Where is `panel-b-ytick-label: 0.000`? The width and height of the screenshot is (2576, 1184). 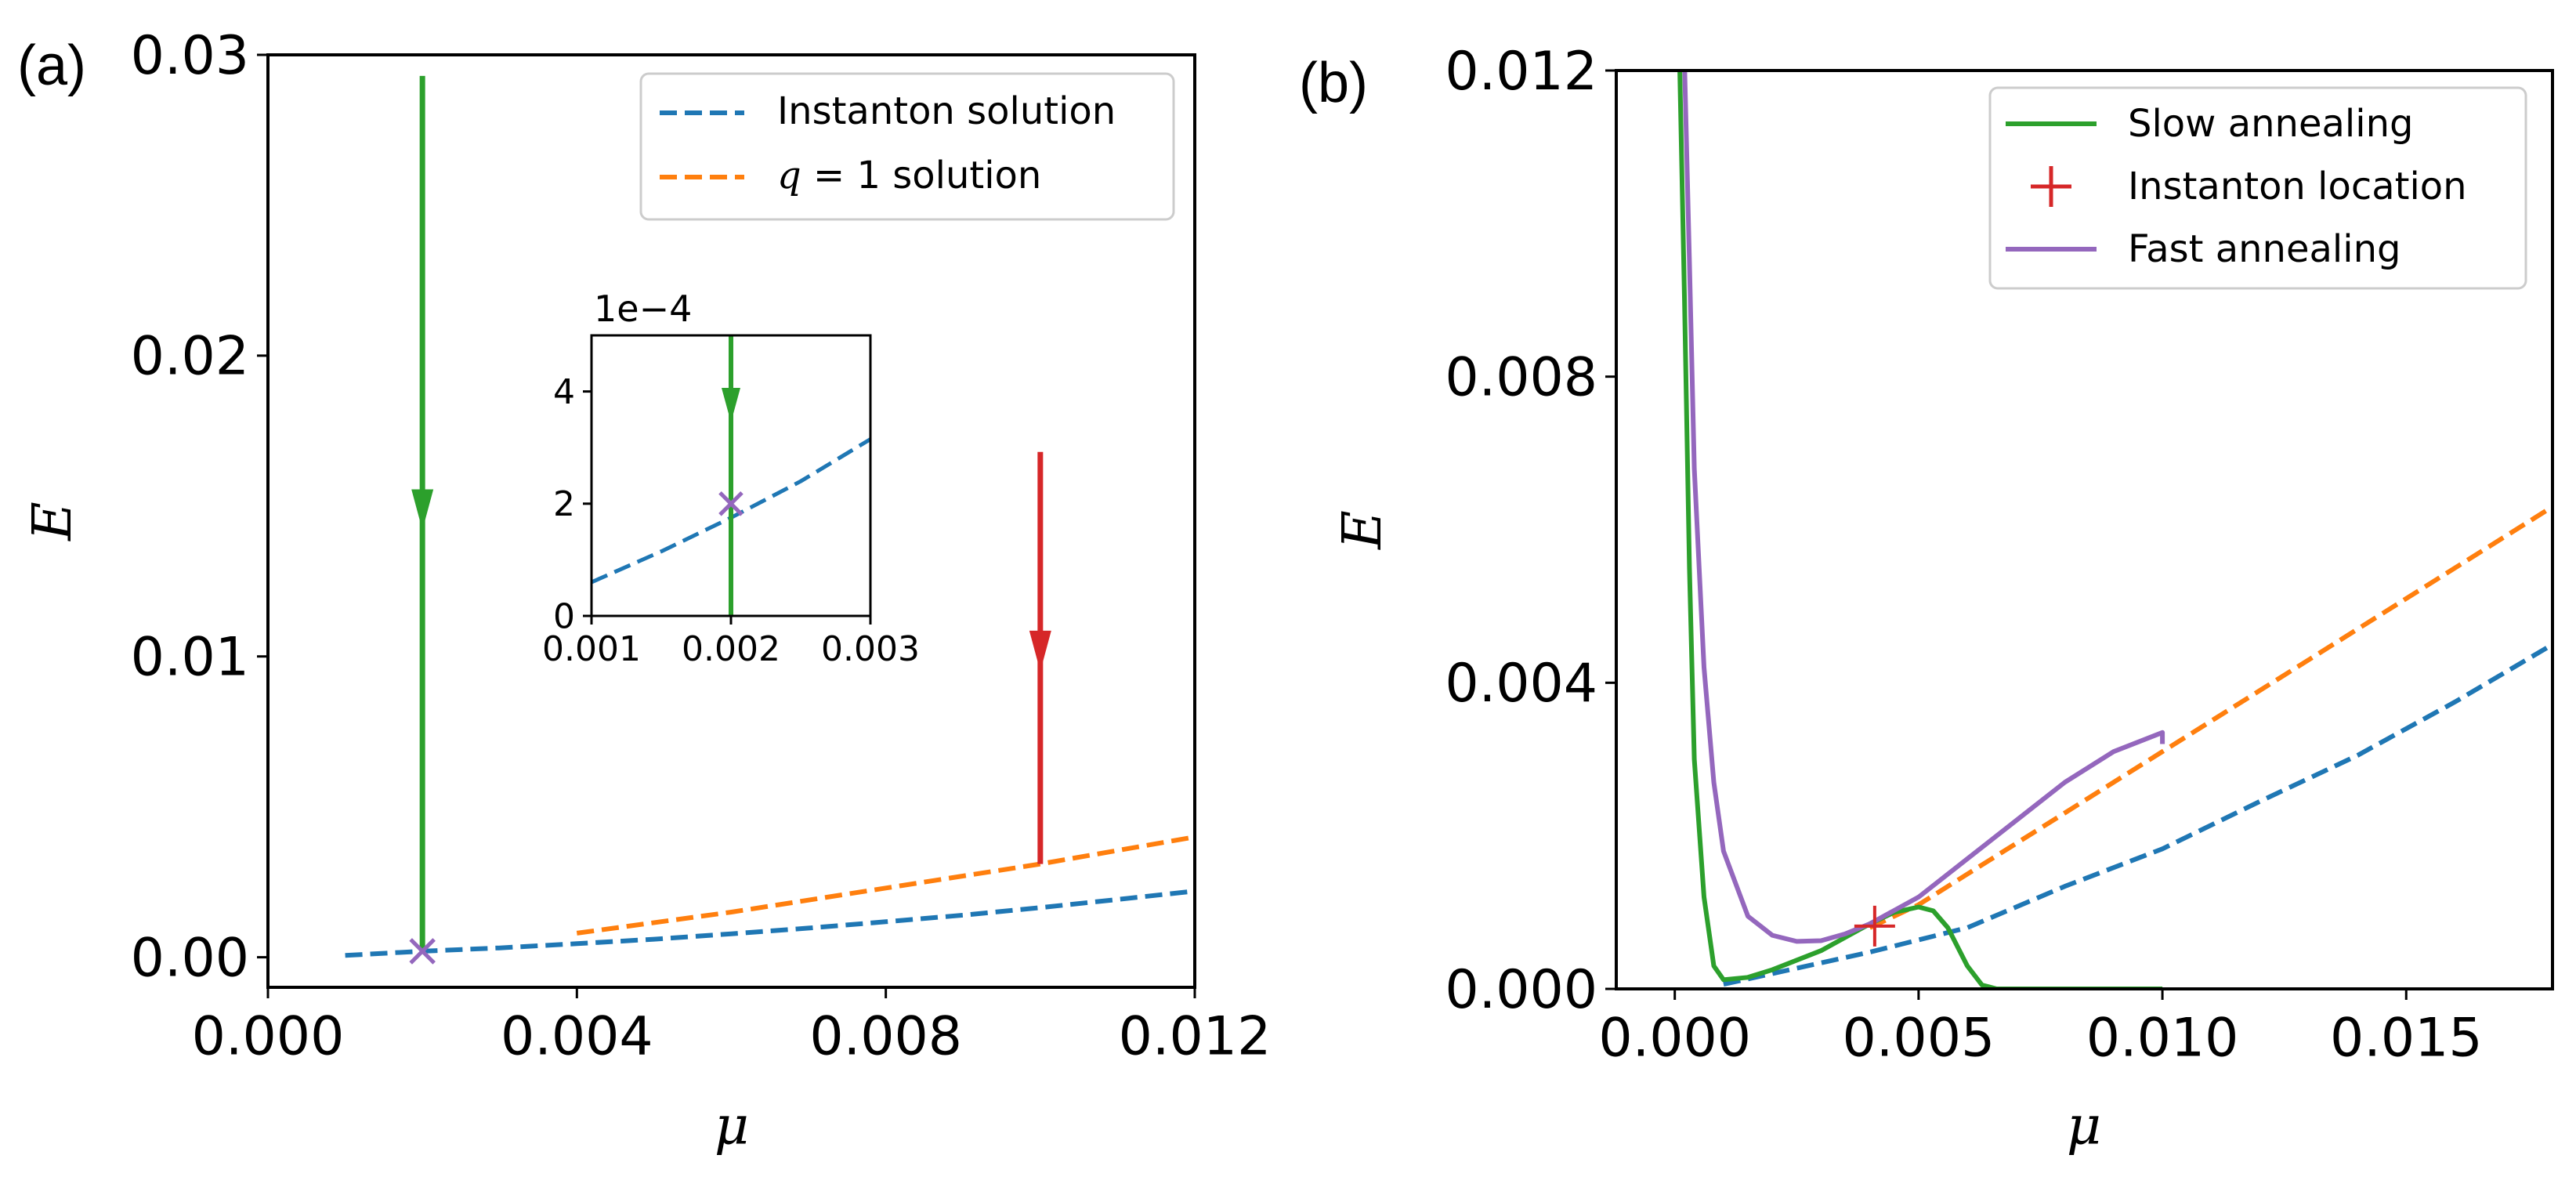 panel-b-ytick-label: 0.000 is located at coordinates (1521, 990).